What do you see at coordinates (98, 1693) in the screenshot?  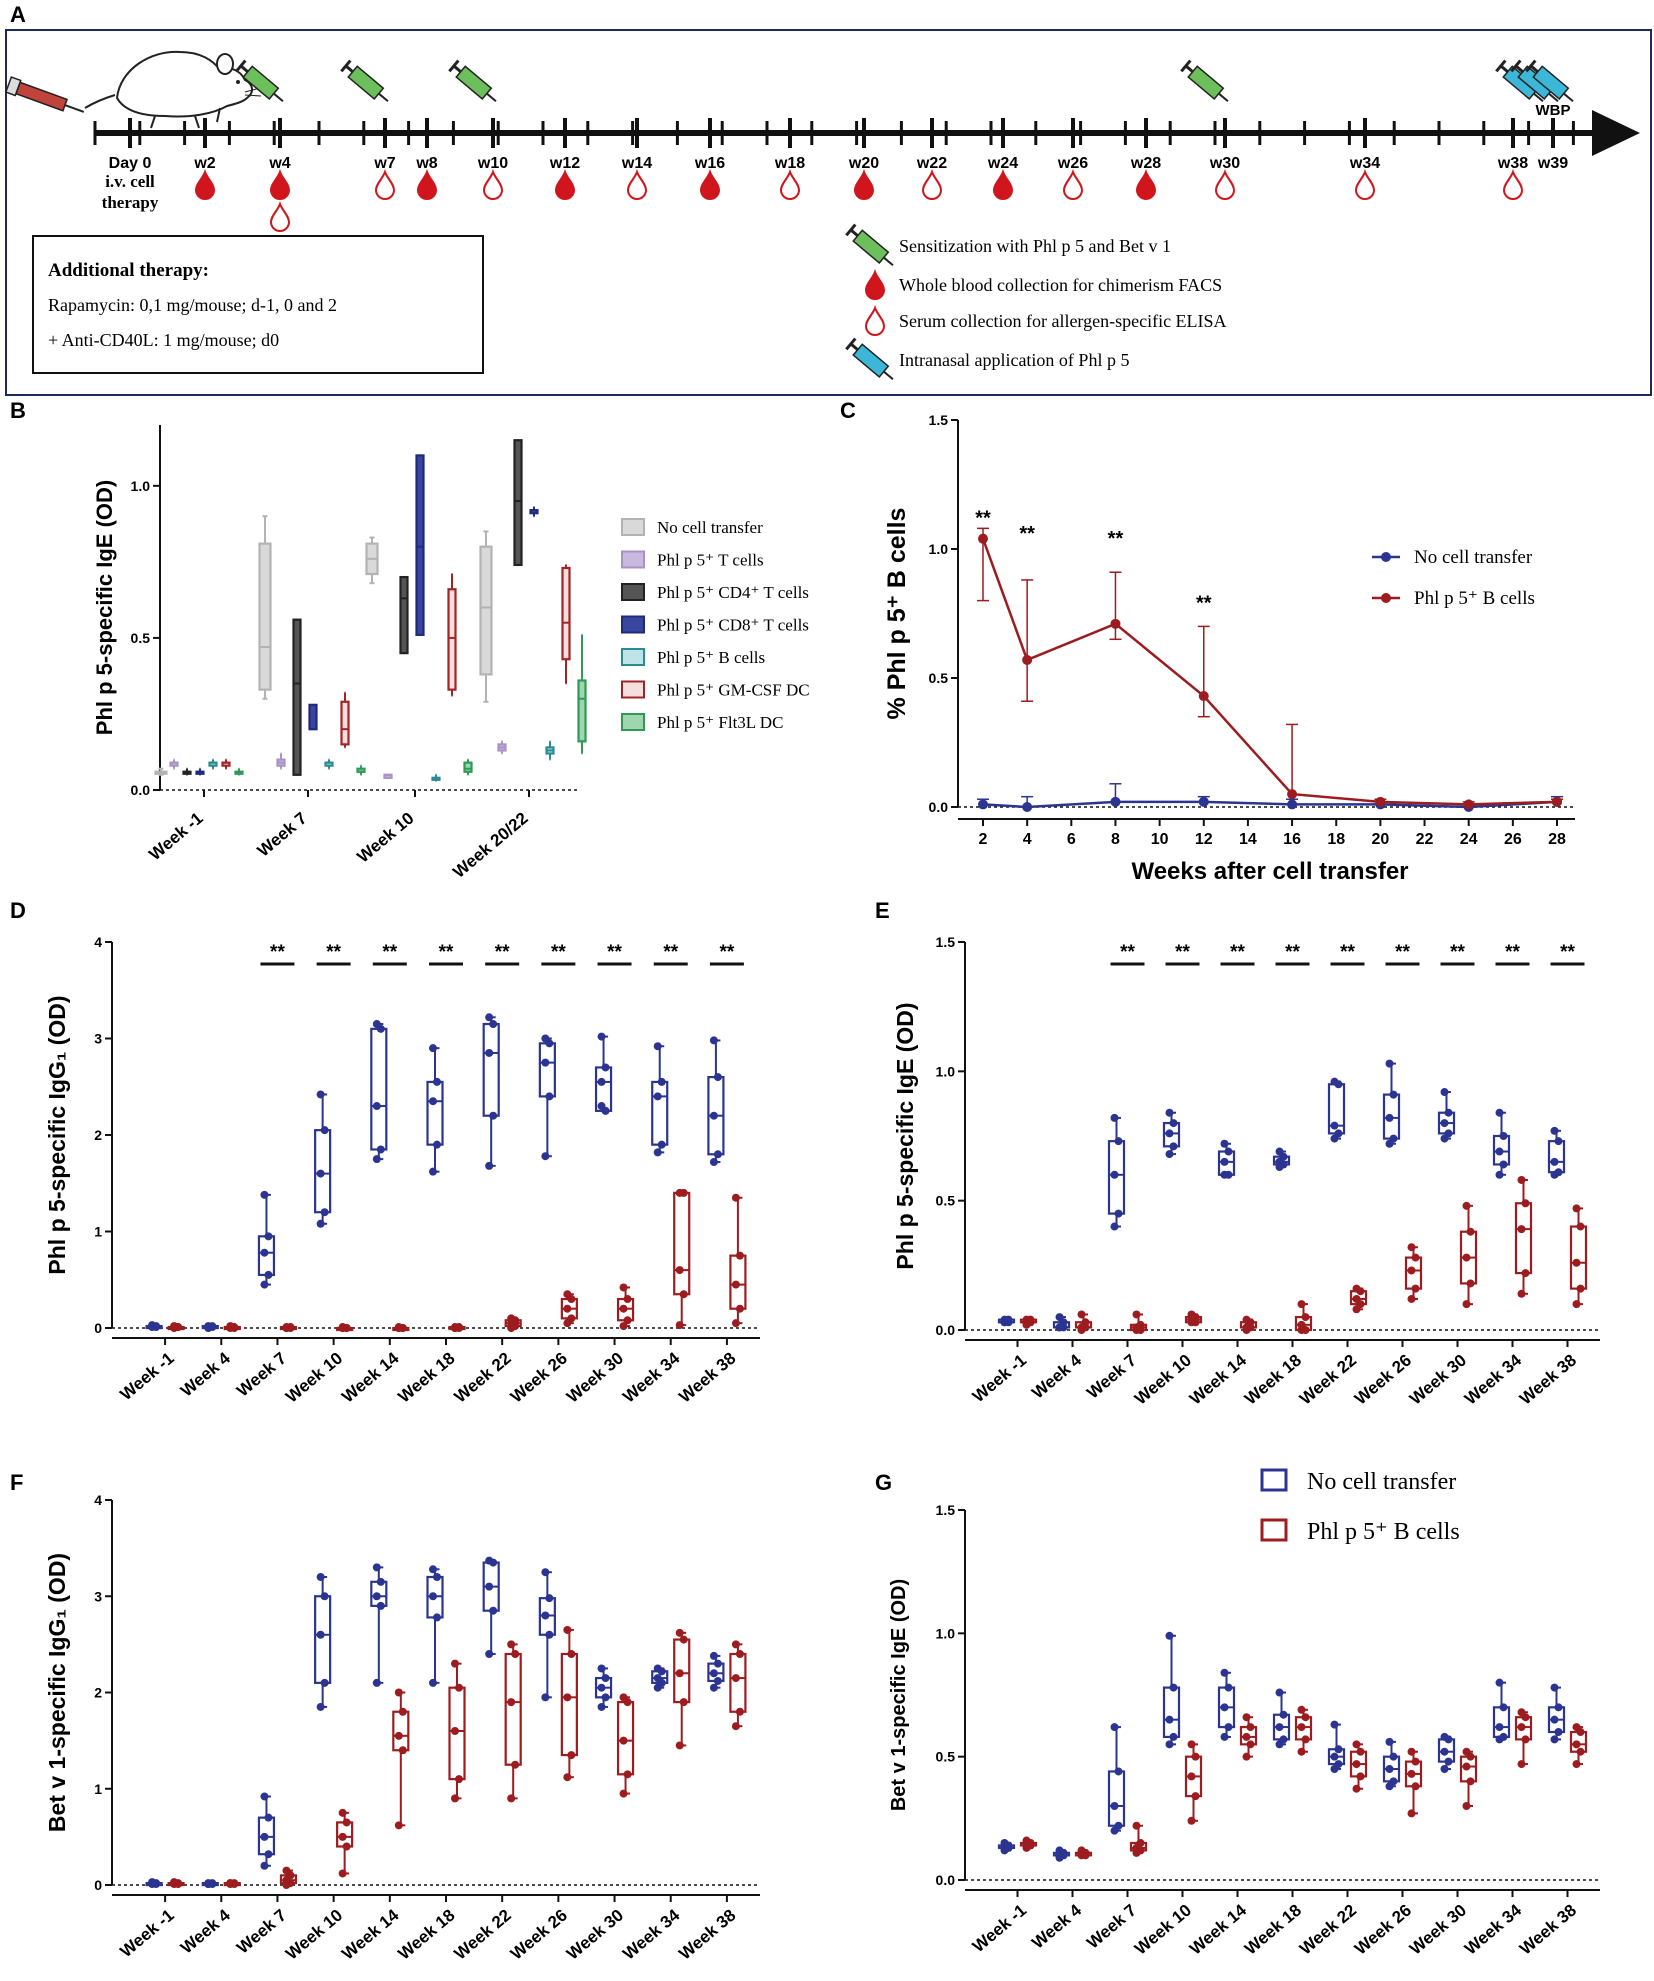 I see `y-tick-label: 2` at bounding box center [98, 1693].